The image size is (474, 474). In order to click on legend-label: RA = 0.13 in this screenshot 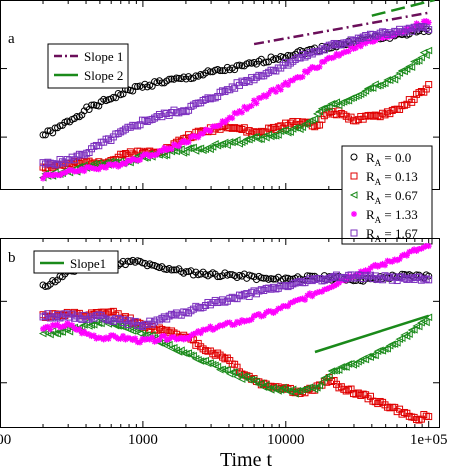, I will do `click(392, 178)`.